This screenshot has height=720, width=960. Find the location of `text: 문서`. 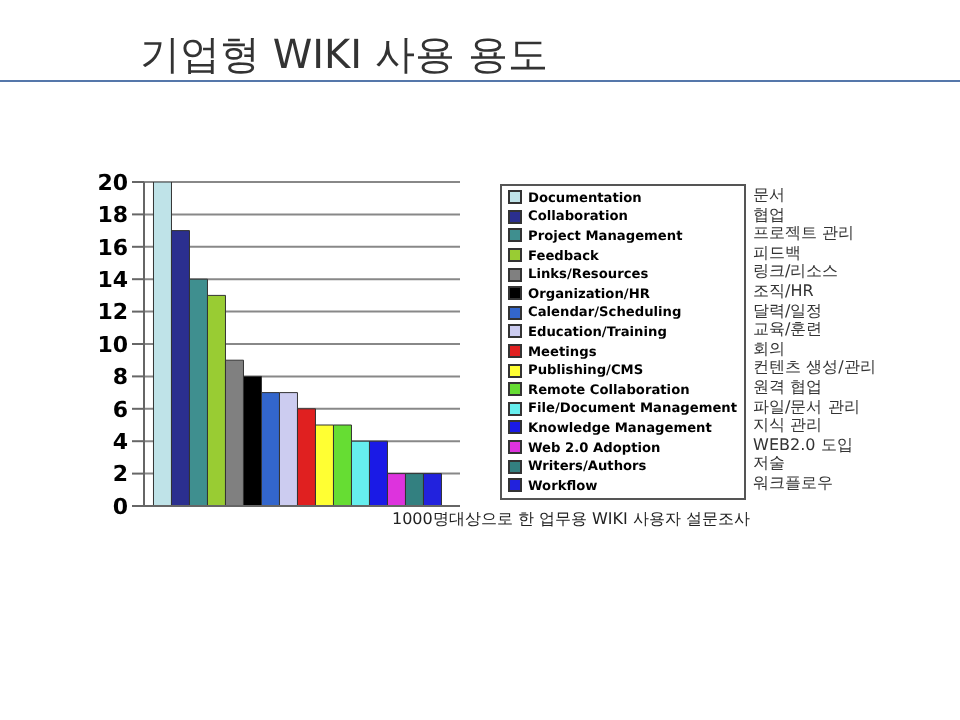

text: 문서 is located at coordinates (770, 196).